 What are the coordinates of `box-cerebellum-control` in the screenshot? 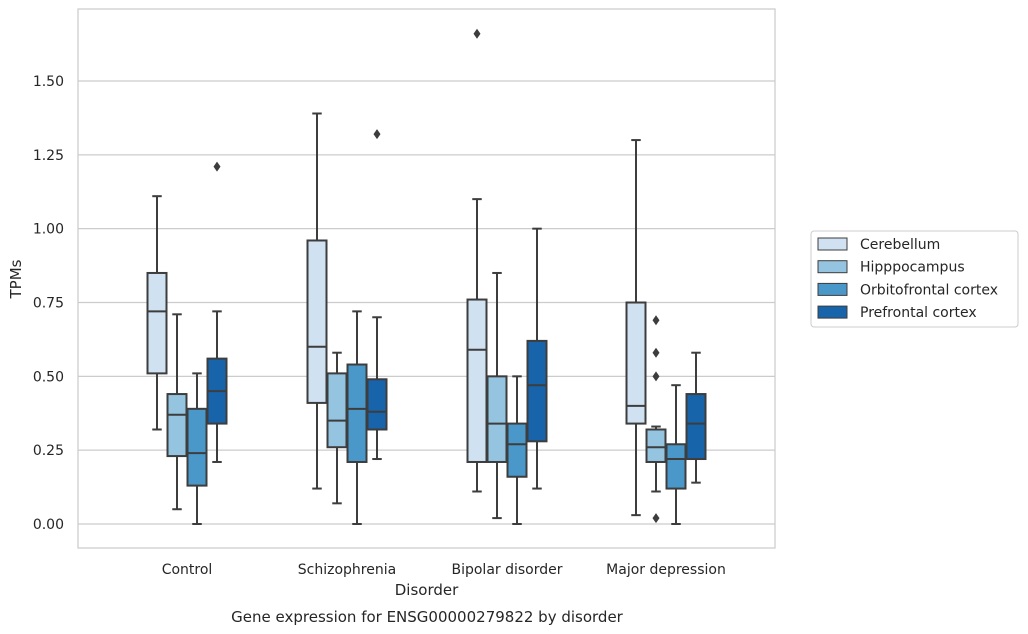 It's located at (157, 313).